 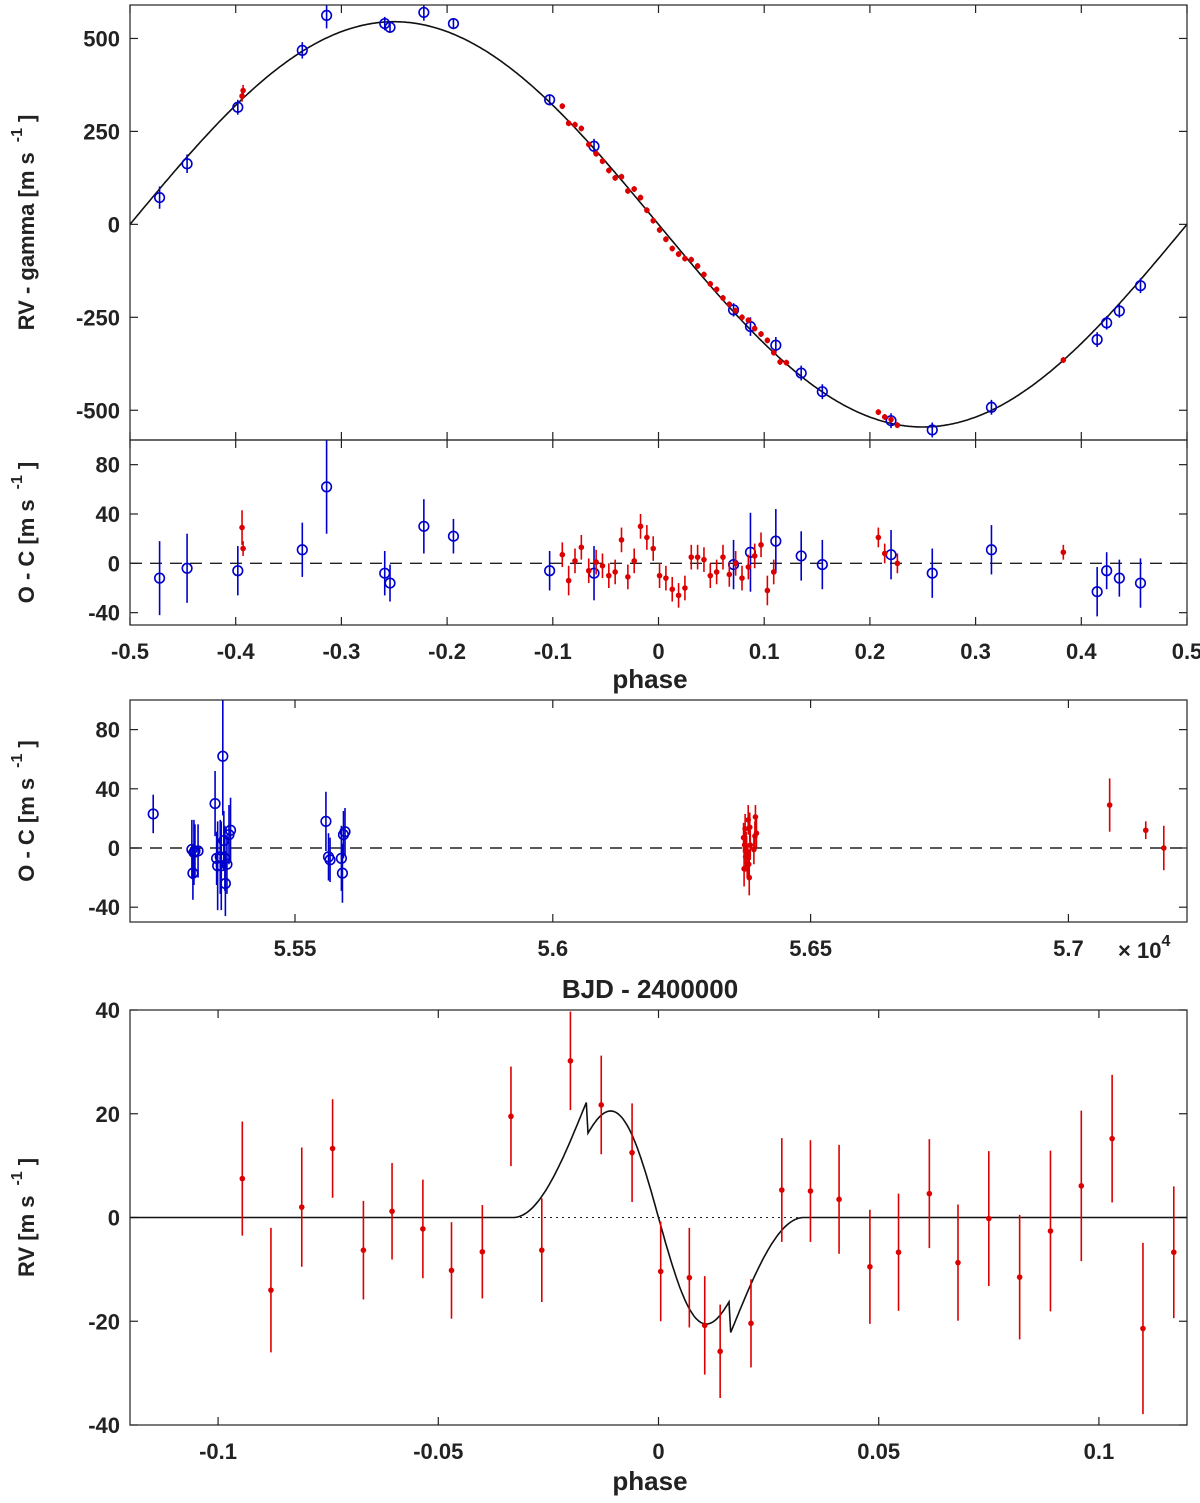 What do you see at coordinates (658, 532) in the screenshot?
I see `oc-phase-frame` at bounding box center [658, 532].